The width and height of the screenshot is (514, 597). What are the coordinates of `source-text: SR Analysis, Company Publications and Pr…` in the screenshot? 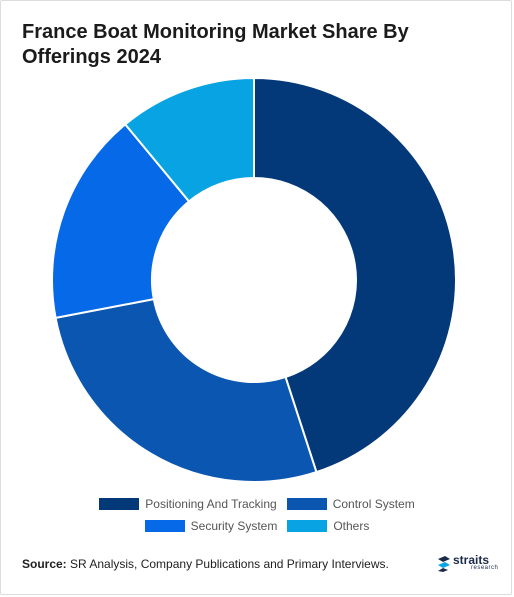 It's located at (227, 564).